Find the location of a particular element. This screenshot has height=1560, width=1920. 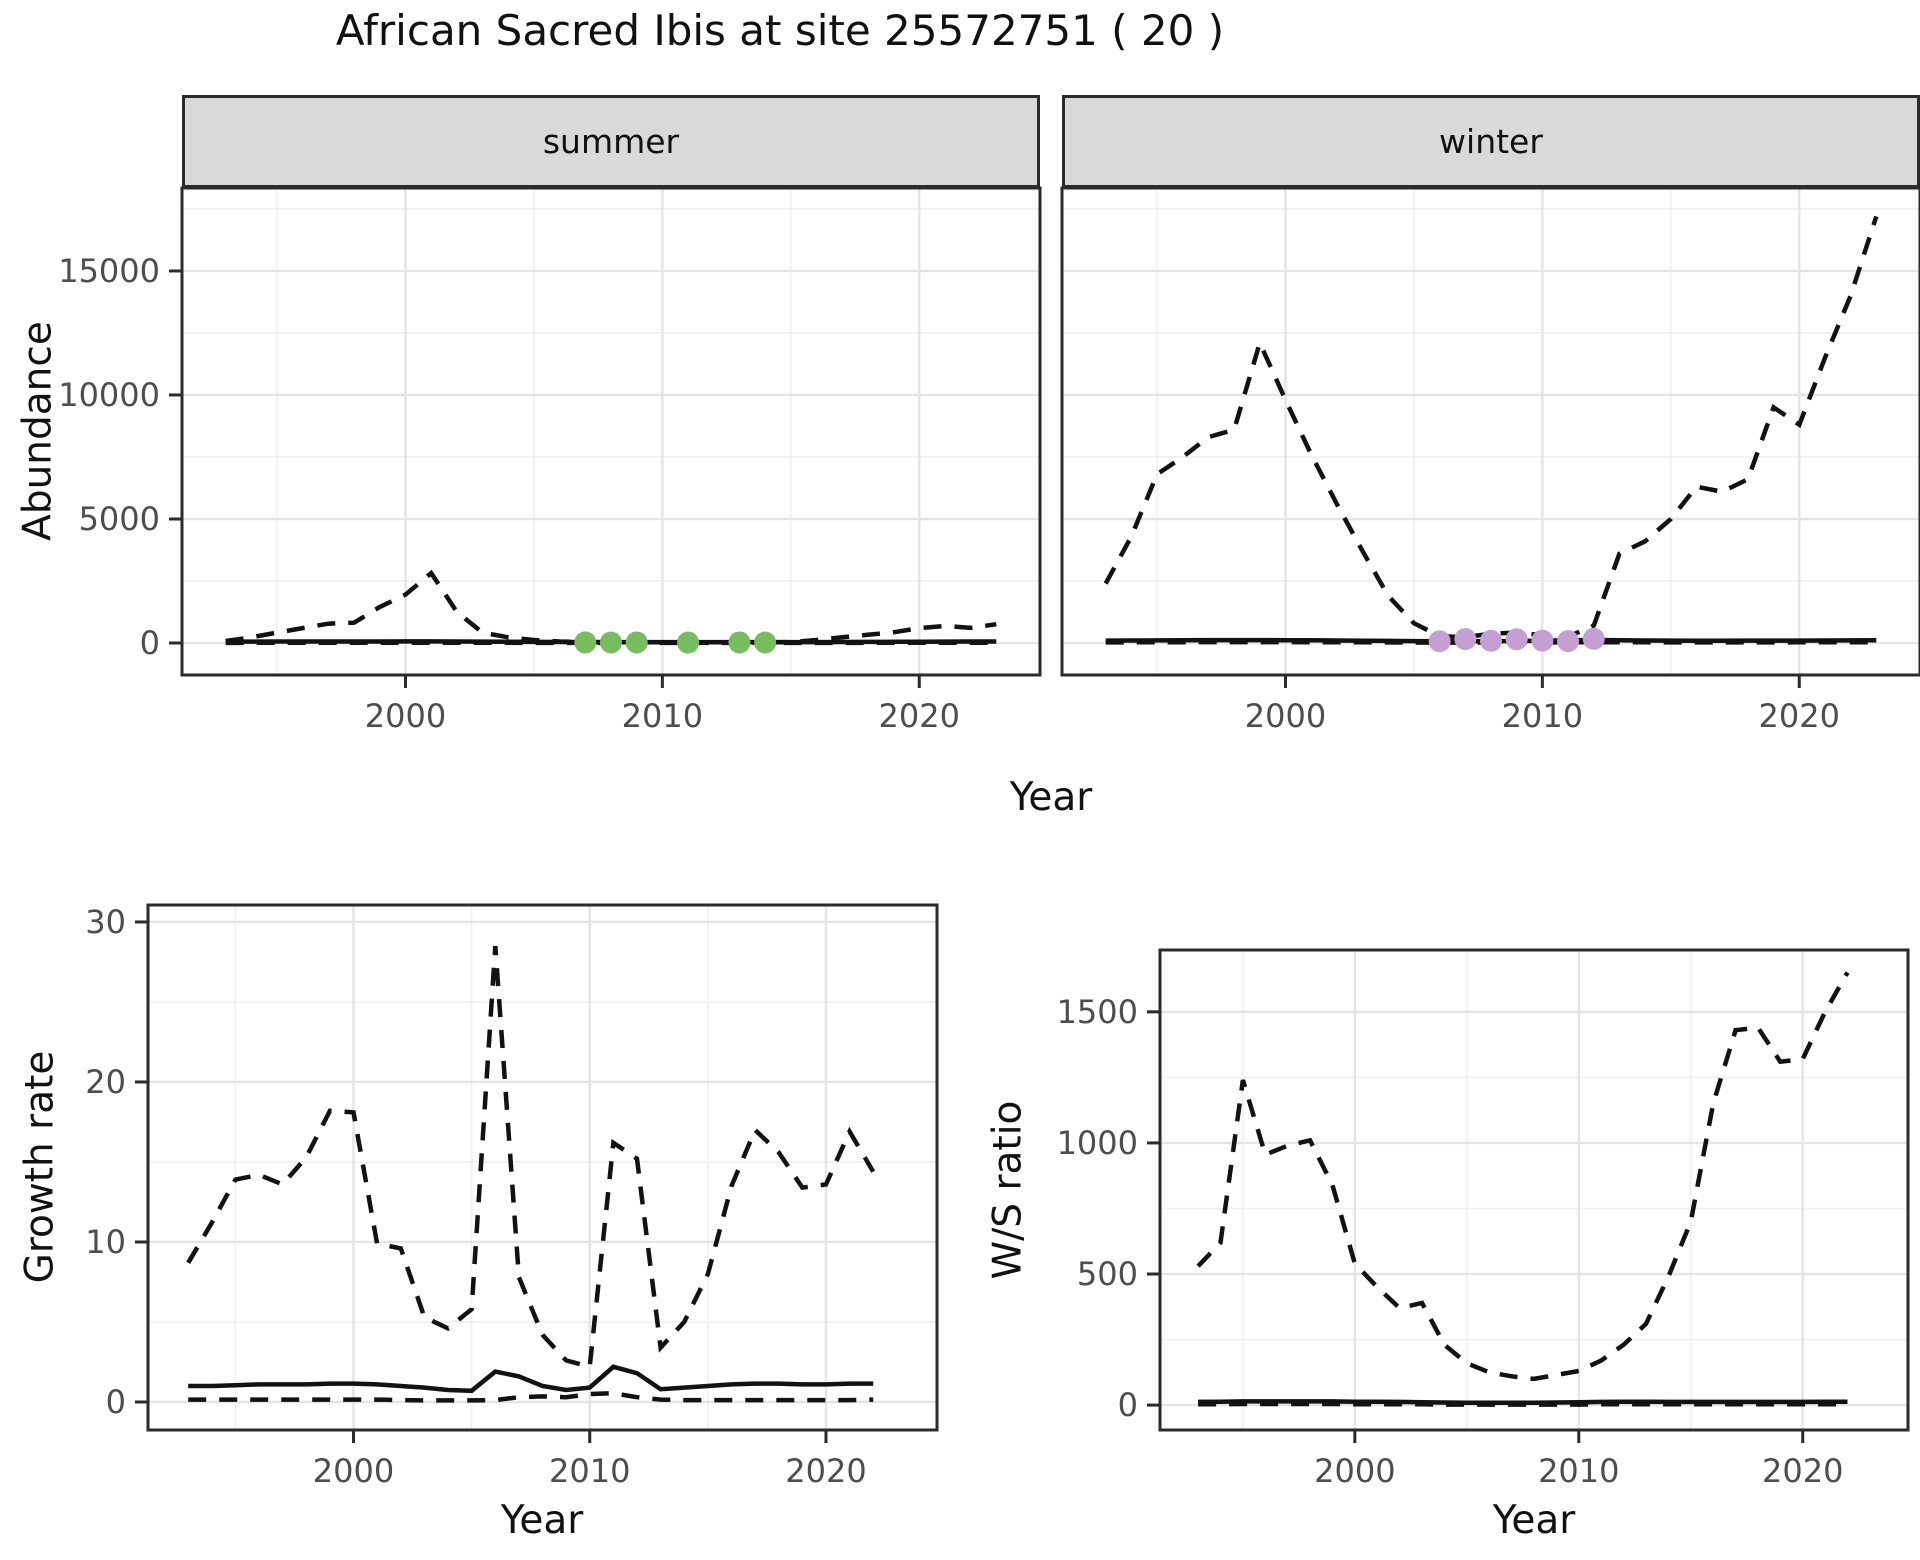

facet-strip-summer: summer is located at coordinates (611, 141).